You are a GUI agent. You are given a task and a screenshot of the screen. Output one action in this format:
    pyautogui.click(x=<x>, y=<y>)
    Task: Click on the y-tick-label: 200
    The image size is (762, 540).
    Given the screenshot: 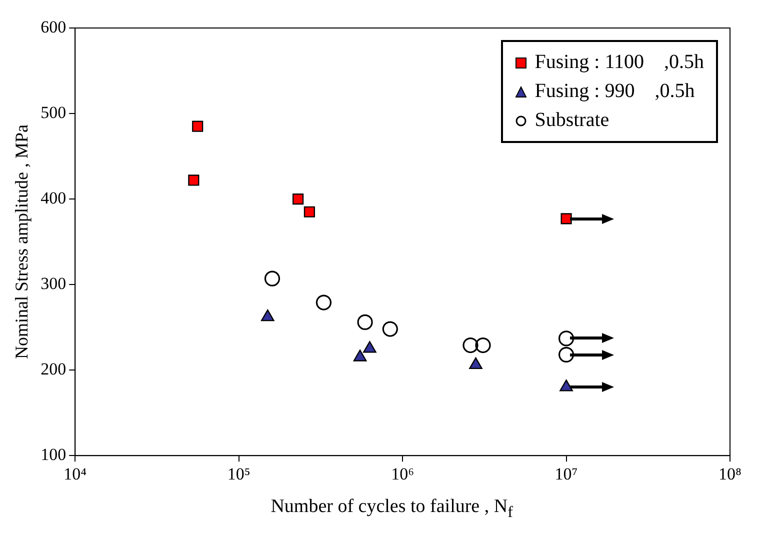 What is the action you would take?
    pyautogui.click(x=53, y=369)
    